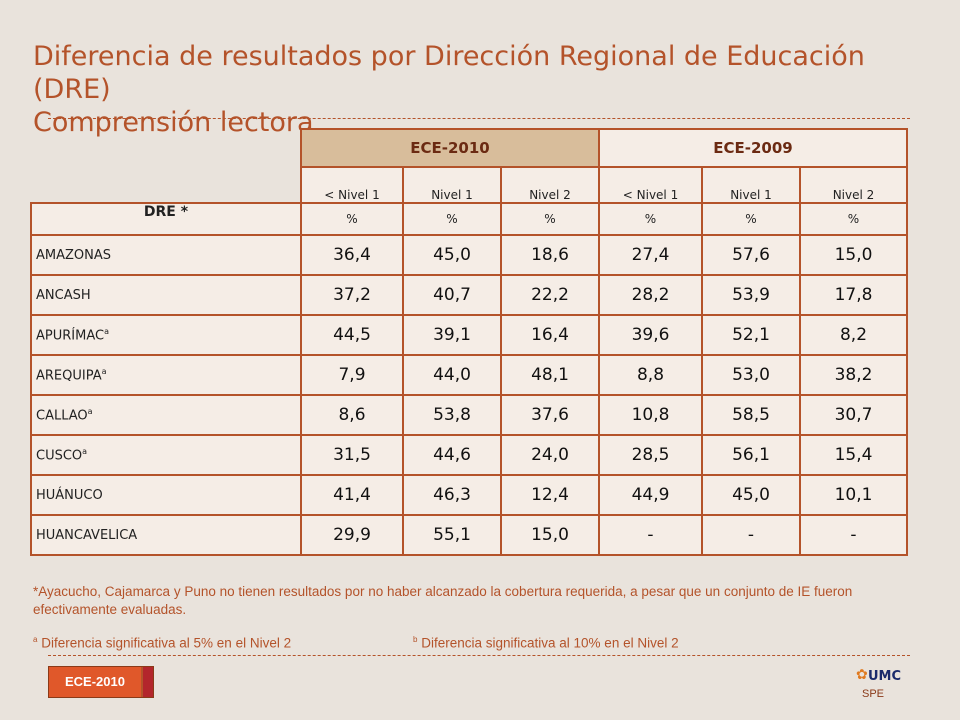 Image resolution: width=960 pixels, height=720 pixels. I want to click on table-row: AMAZONAS 36,4 45,0 18,6 27,4 57,6 15,0, so click(469, 255).